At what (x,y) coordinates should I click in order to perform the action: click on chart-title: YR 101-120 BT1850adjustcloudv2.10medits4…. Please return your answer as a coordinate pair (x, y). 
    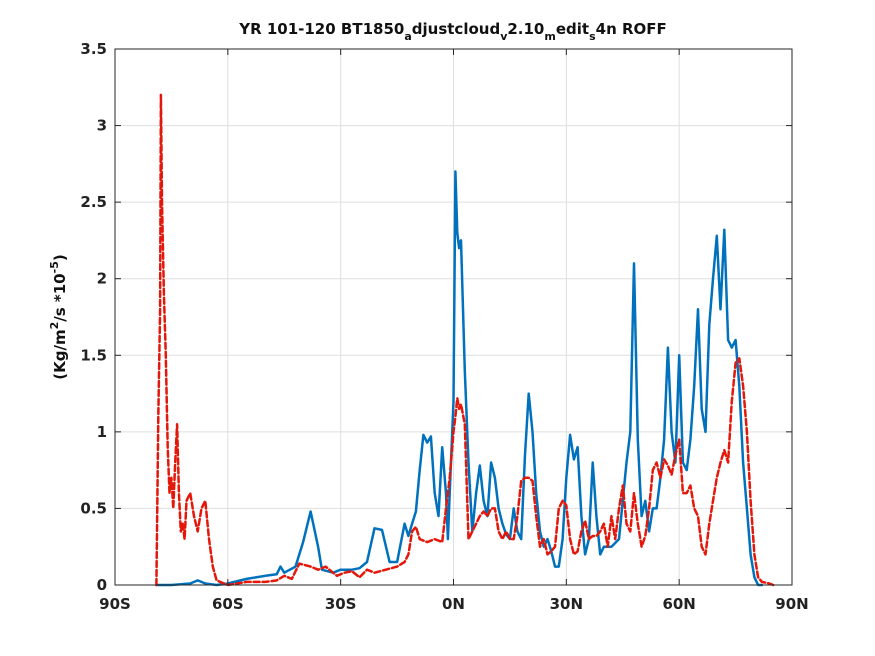
    Looking at the image, I should click on (452, 31).